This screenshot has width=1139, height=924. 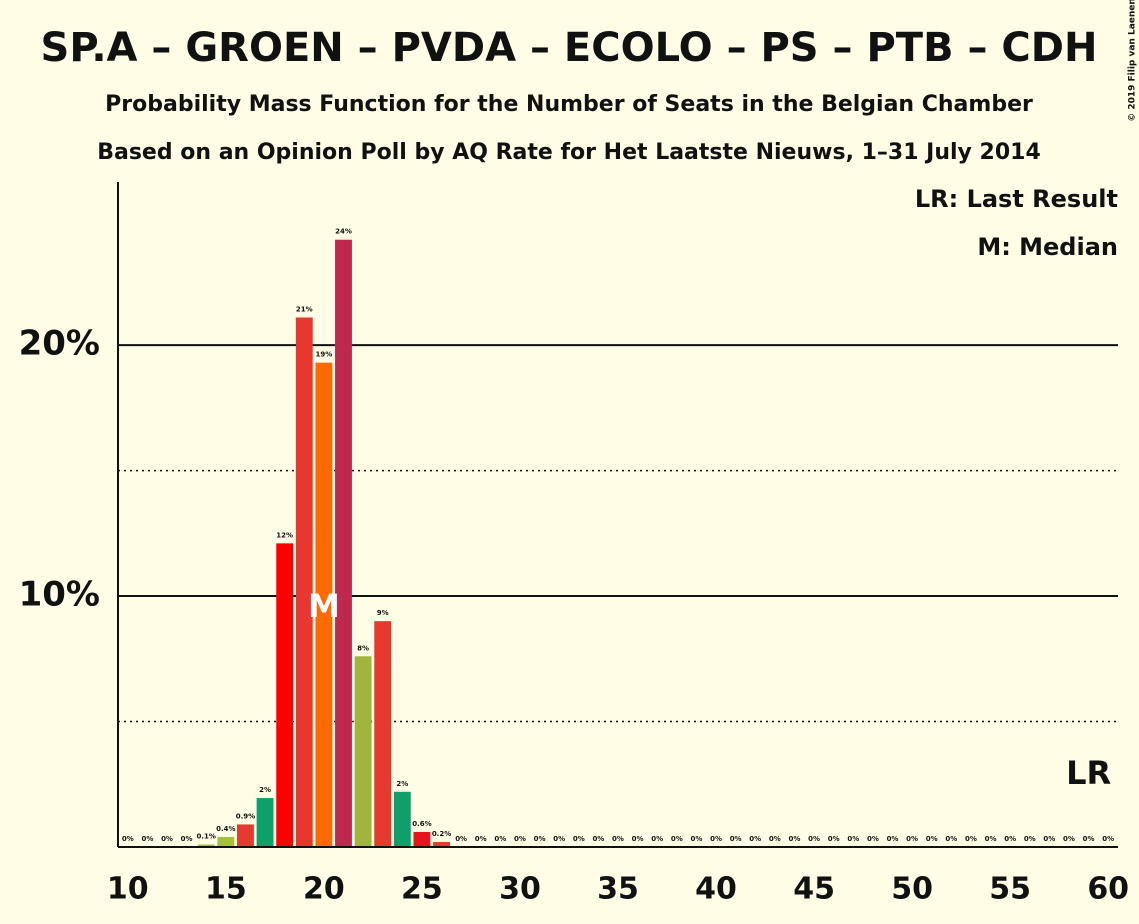 I want to click on last-result-marker: LR, so click(x=1088, y=773).